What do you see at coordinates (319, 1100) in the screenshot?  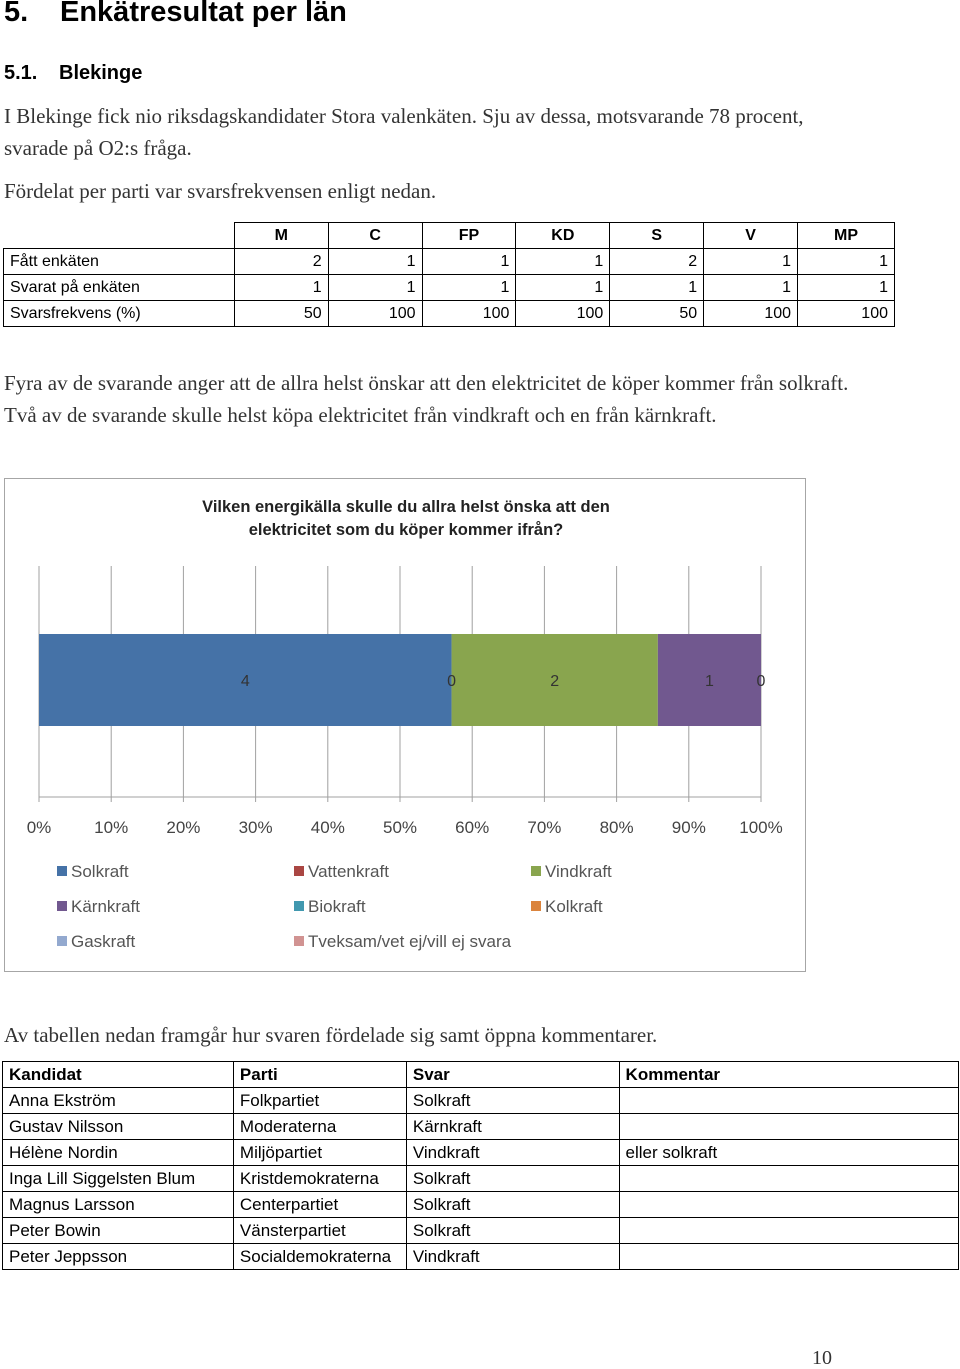 I see `candidate-cell: Folkpartiet` at bounding box center [319, 1100].